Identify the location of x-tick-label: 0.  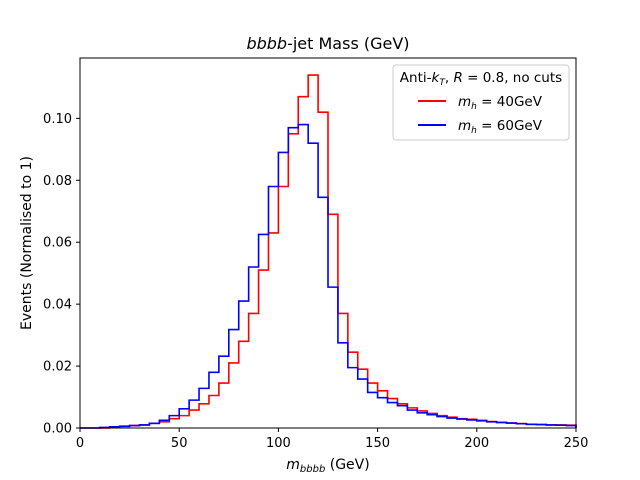
(80, 443).